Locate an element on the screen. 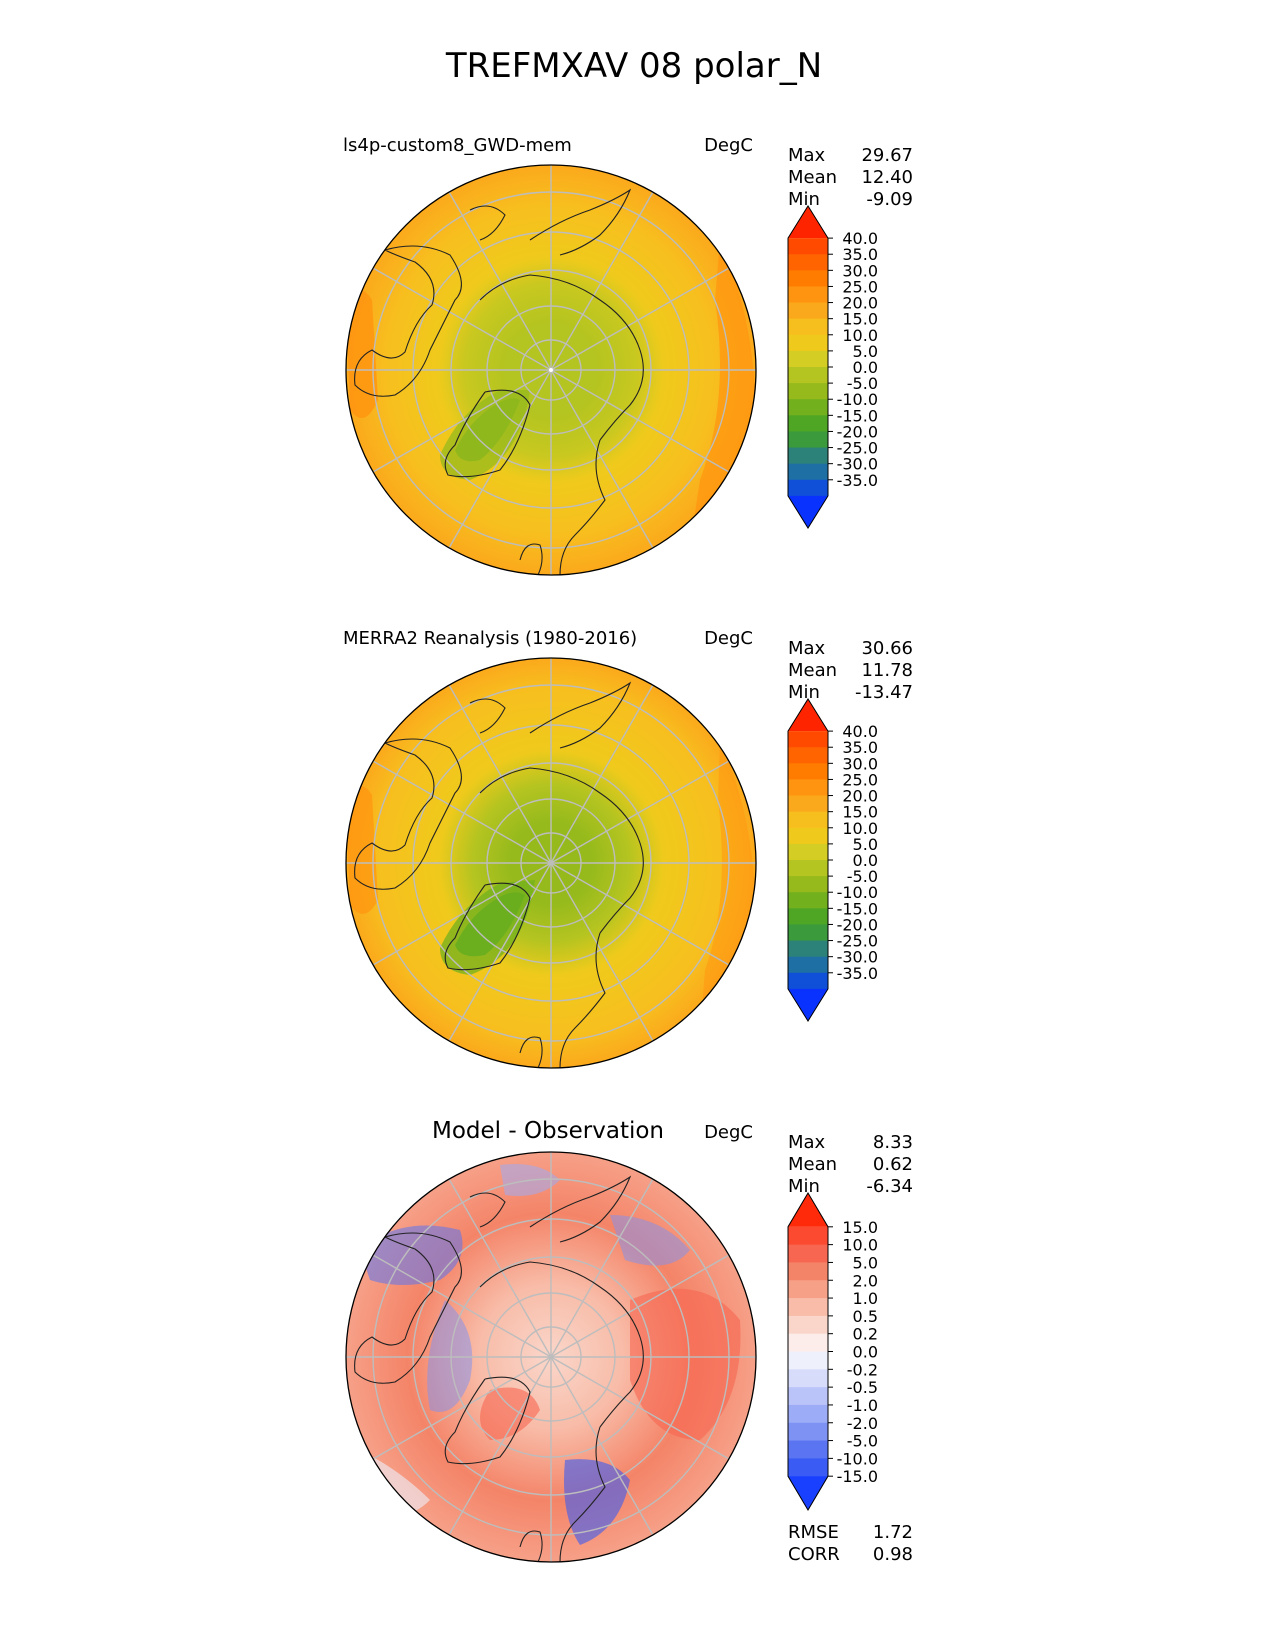 This screenshot has height=1650, width=1275. difference-graticule is located at coordinates (551, 1357).